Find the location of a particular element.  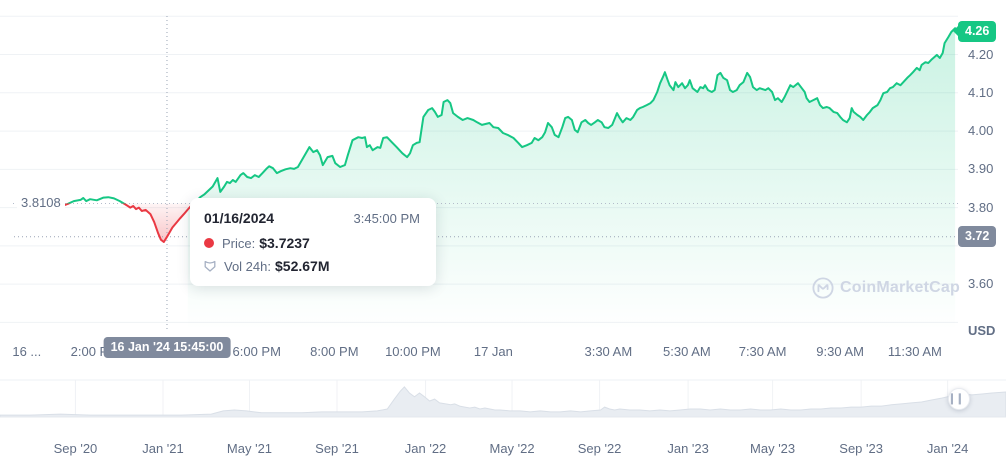

tooltip-date: 01/16/2024 is located at coordinates (239, 218).